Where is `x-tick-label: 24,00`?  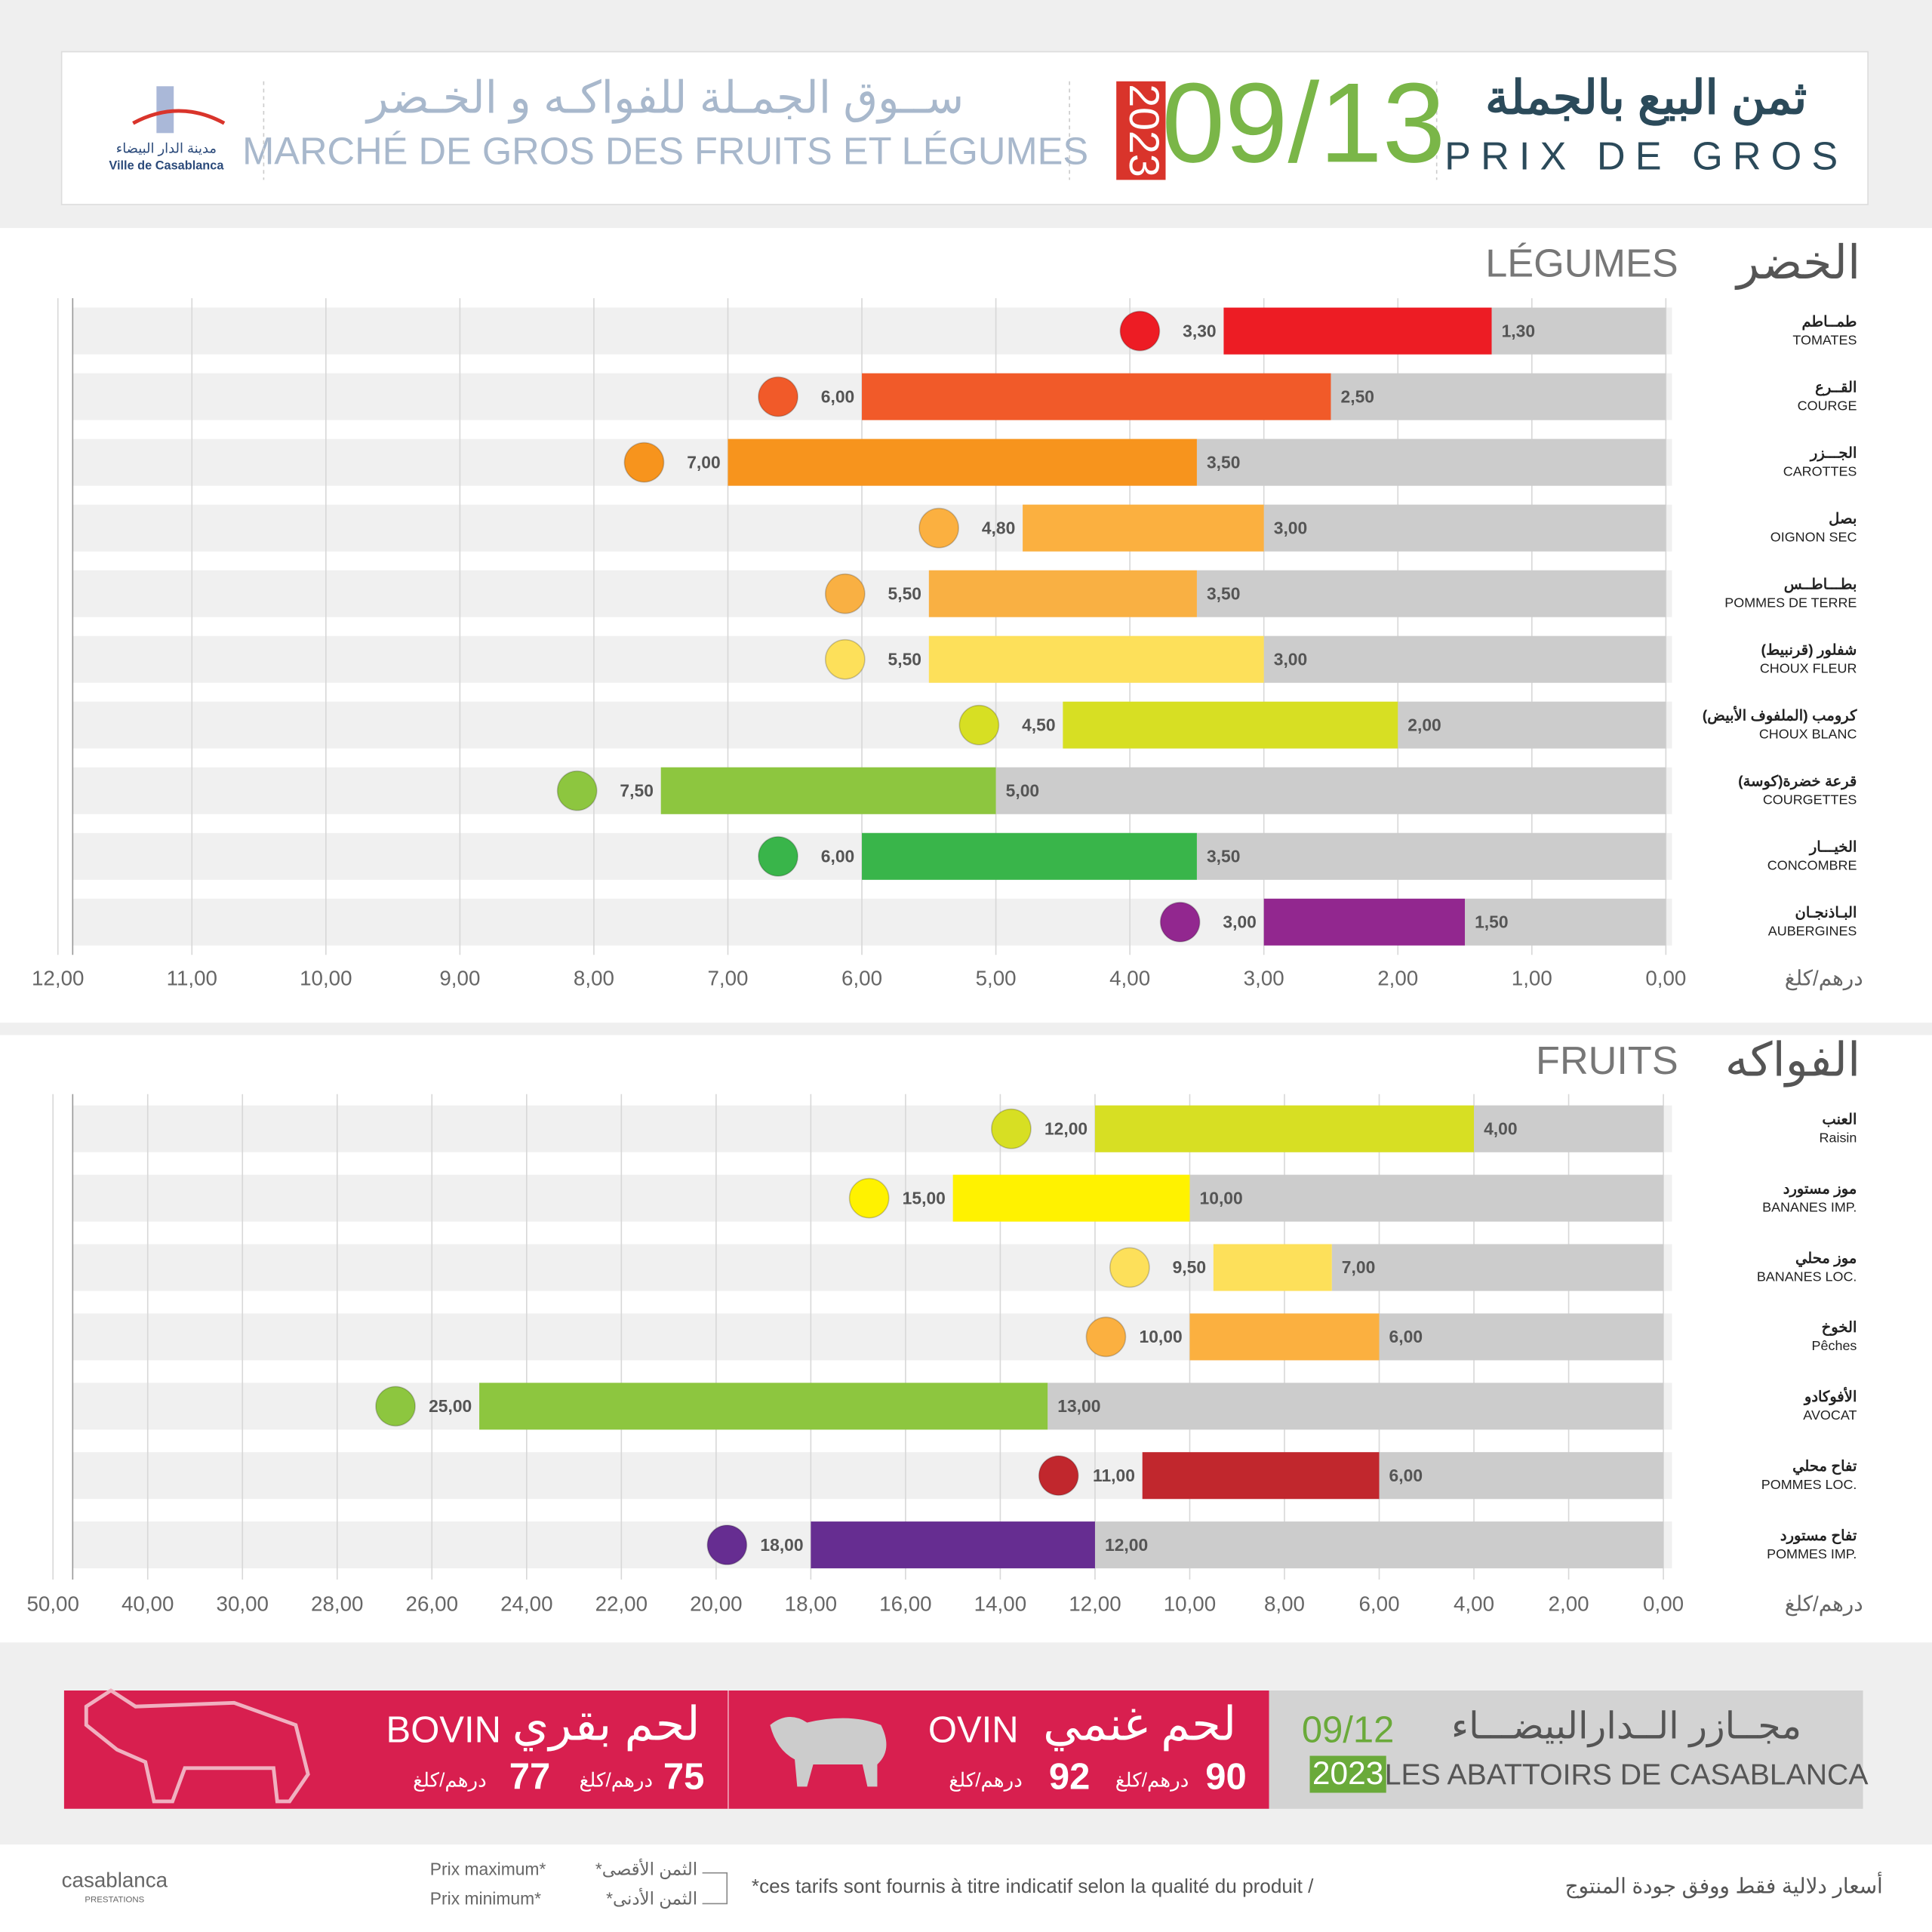
x-tick-label: 24,00 is located at coordinates (526, 1604).